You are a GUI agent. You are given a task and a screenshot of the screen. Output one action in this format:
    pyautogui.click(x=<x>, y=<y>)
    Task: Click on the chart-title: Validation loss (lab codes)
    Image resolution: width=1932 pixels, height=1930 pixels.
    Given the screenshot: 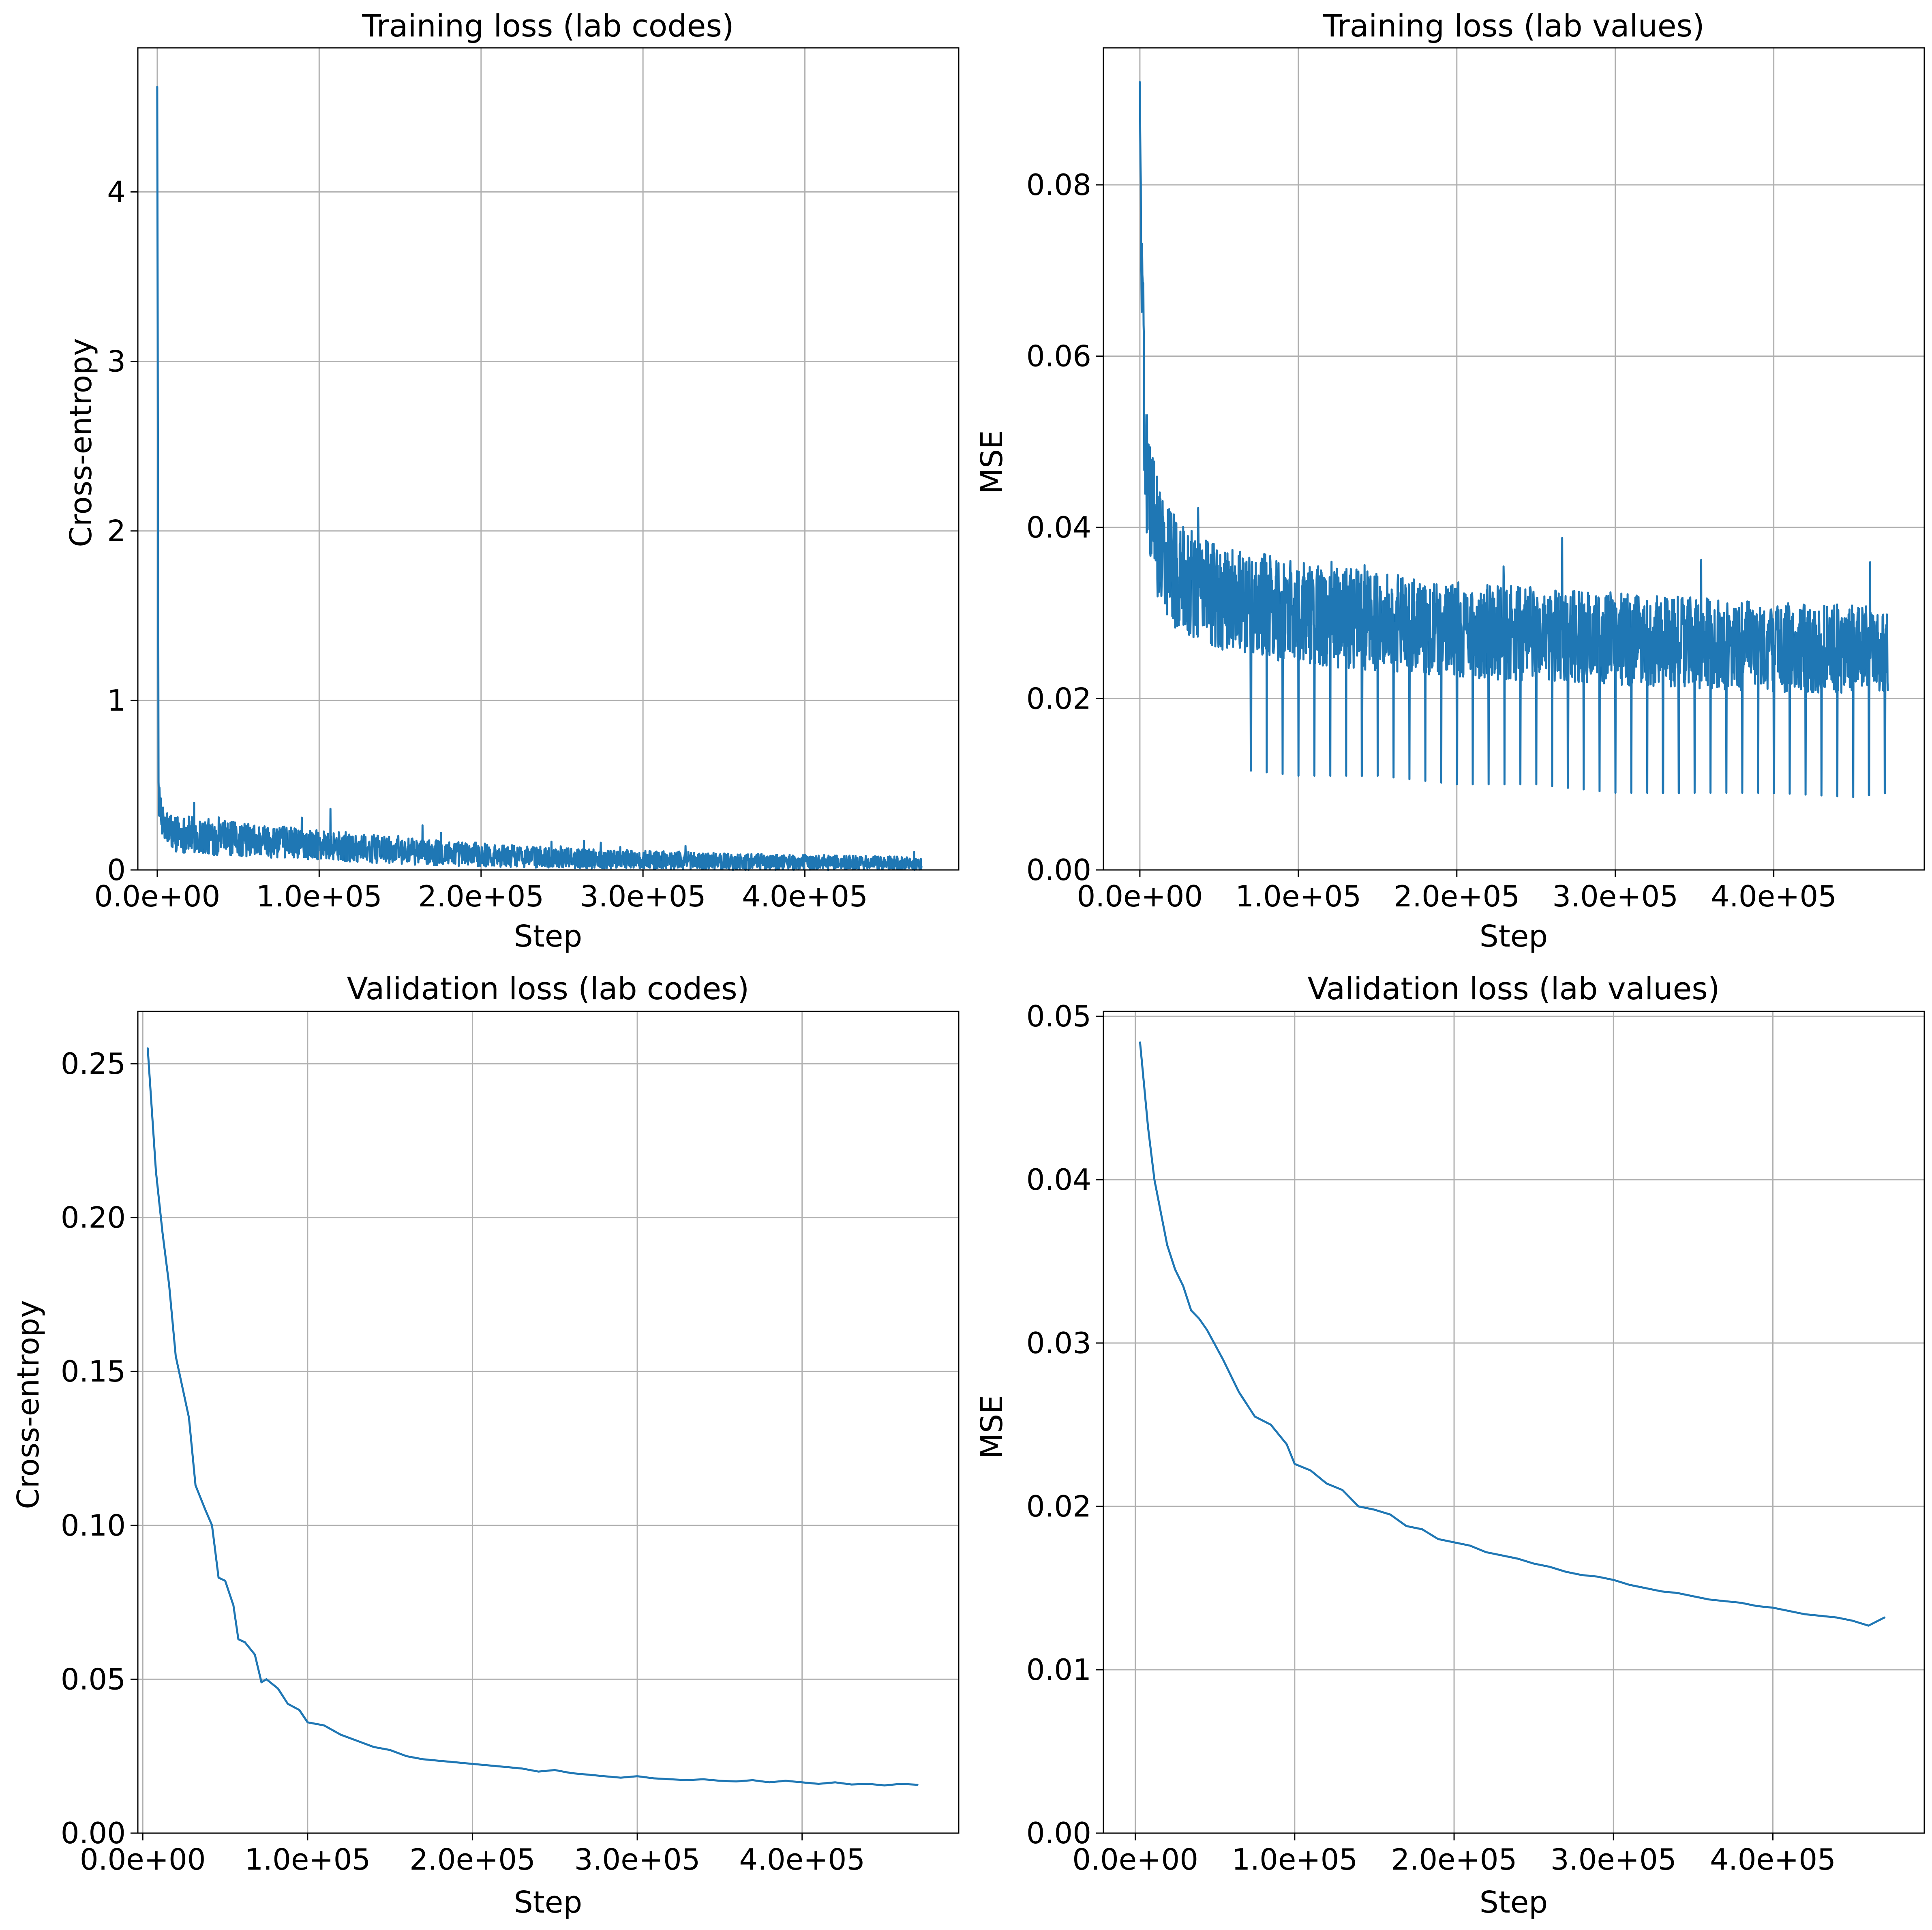 What is the action you would take?
    pyautogui.click(x=548, y=988)
    